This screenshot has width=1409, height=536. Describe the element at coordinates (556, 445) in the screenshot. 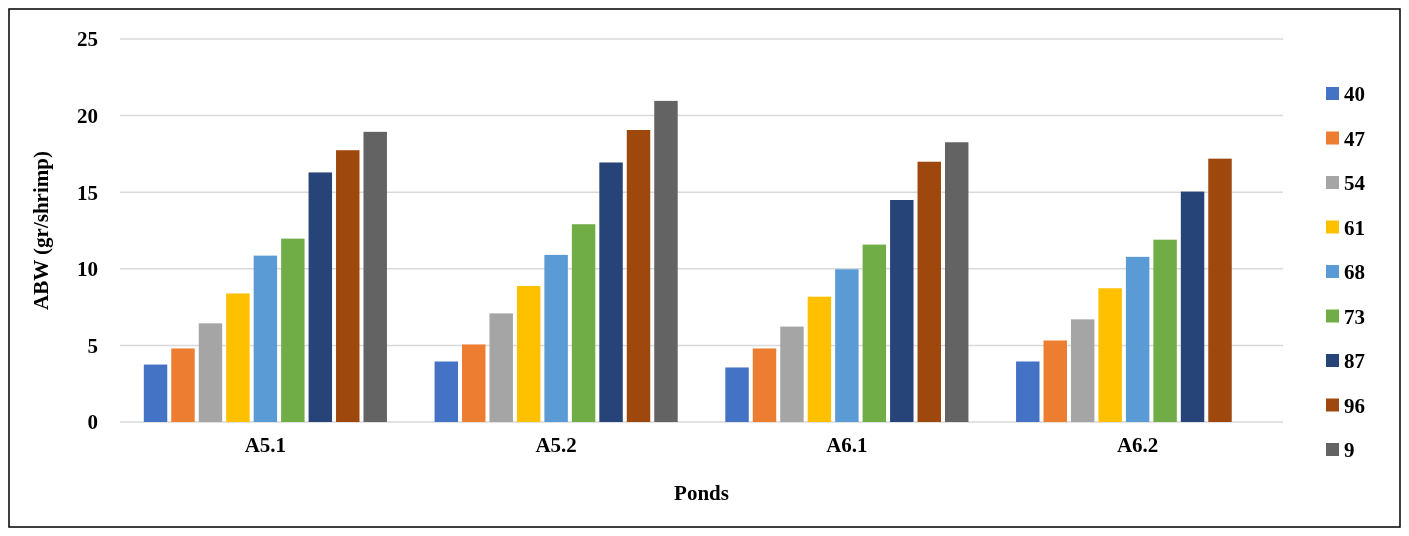

I see `x-tick-label: A5.2` at that location.